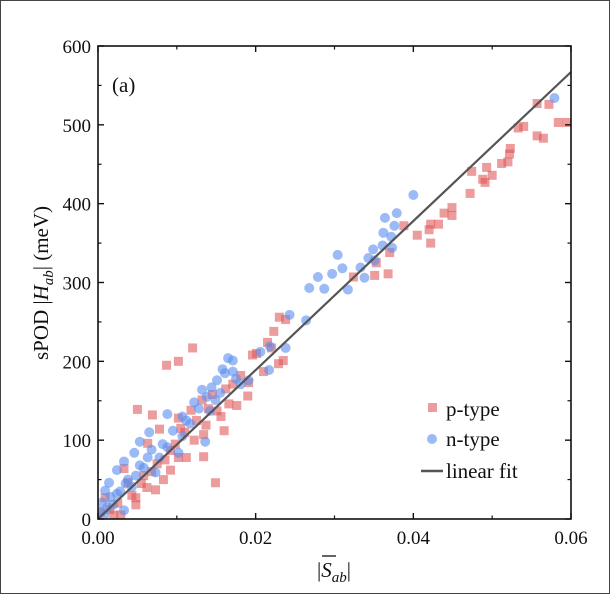 This screenshot has height=594, width=610. Describe the element at coordinates (87, 520) in the screenshot. I see `y-tick-label: 0` at that location.